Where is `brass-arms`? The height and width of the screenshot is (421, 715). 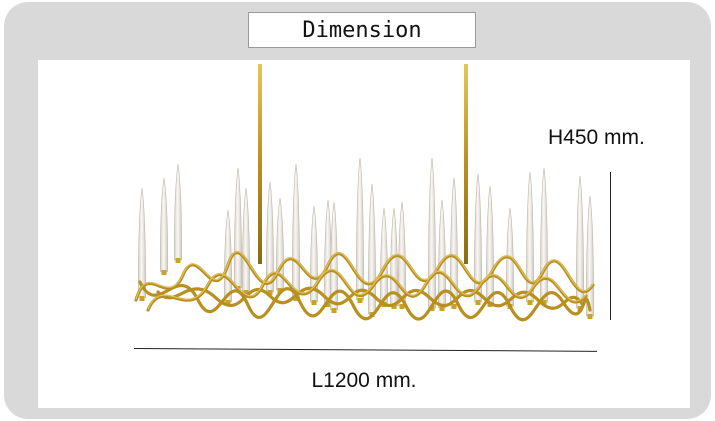 brass-arms is located at coordinates (364, 286).